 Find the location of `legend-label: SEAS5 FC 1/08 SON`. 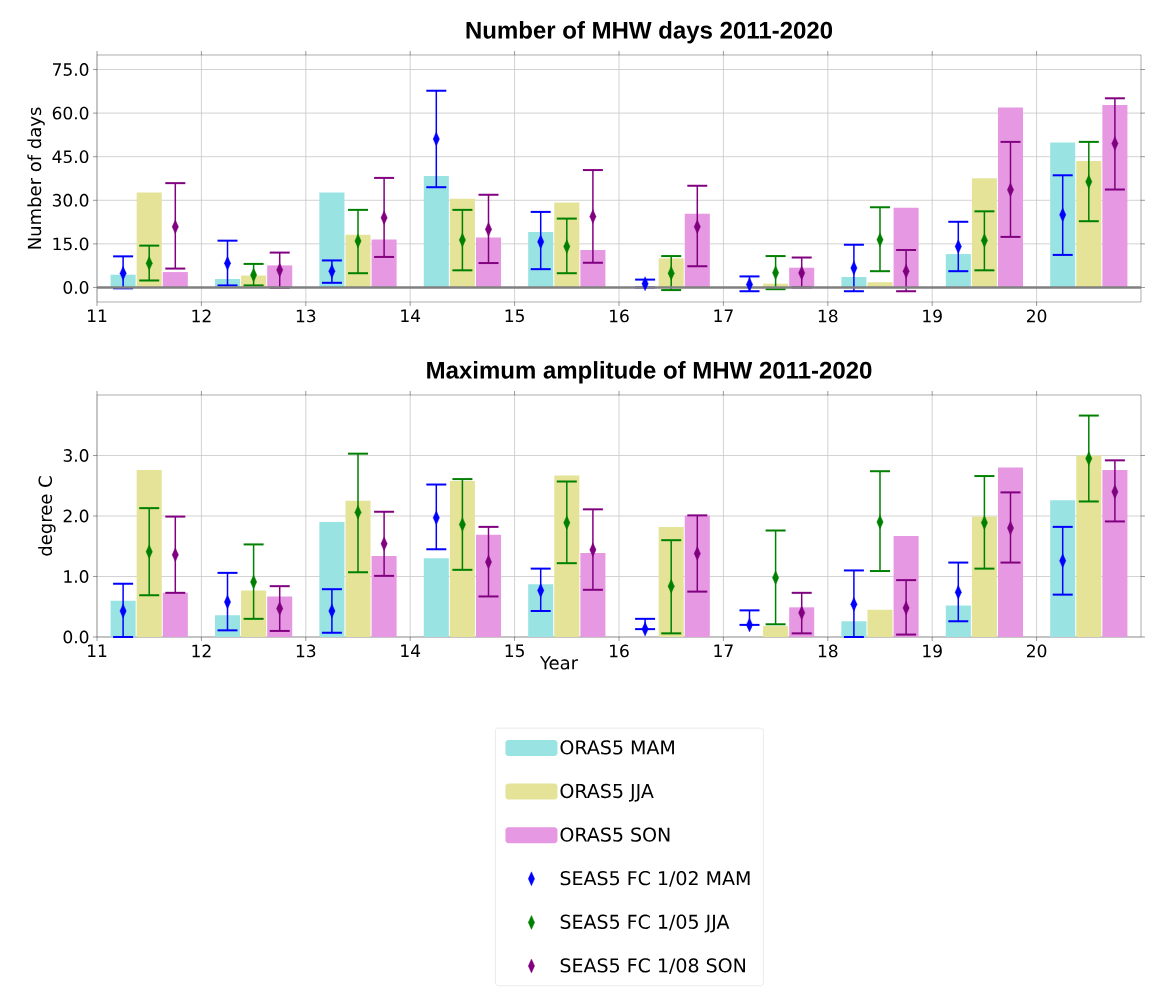

legend-label: SEAS5 FC 1/08 SON is located at coordinates (652, 966).